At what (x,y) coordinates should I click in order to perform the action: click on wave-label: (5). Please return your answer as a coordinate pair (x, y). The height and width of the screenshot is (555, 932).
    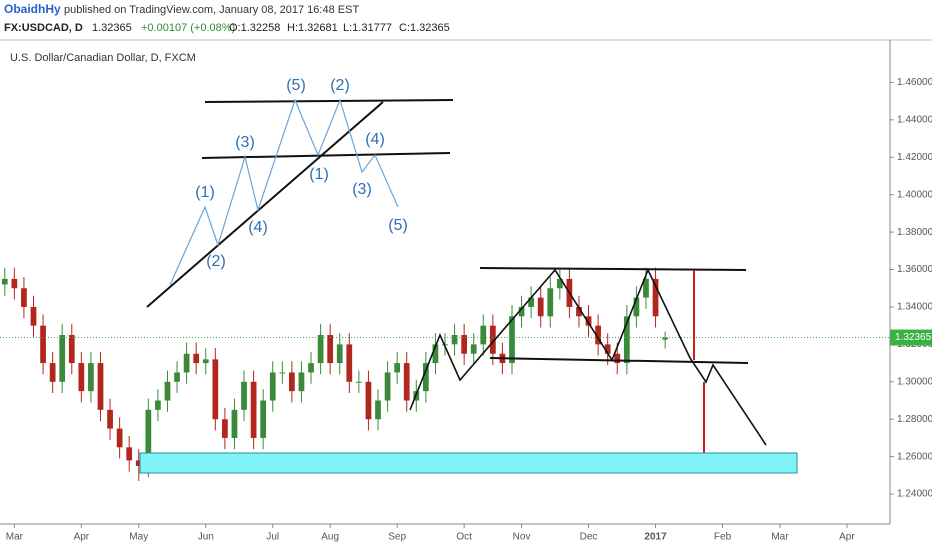
    Looking at the image, I should click on (296, 85).